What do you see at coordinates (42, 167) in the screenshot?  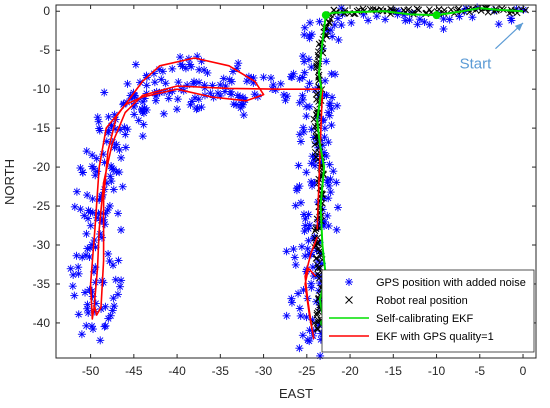 I see `y-tick-label: -20` at bounding box center [42, 167].